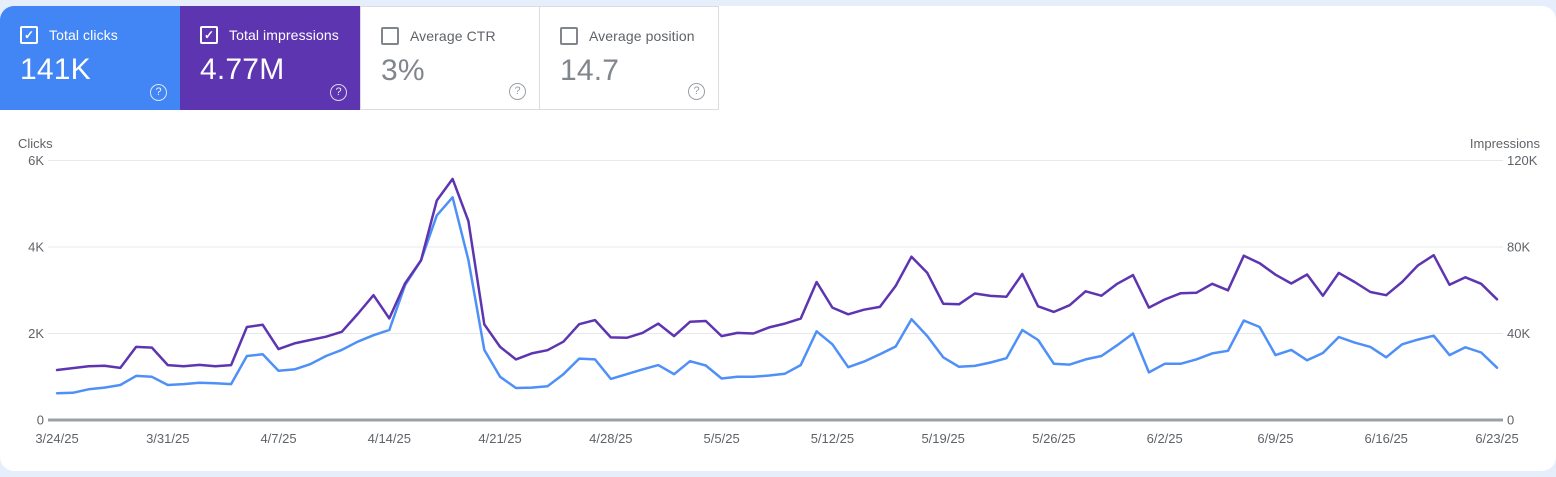  Describe the element at coordinates (590, 70) in the screenshot. I see `card-value: 14.7` at that location.